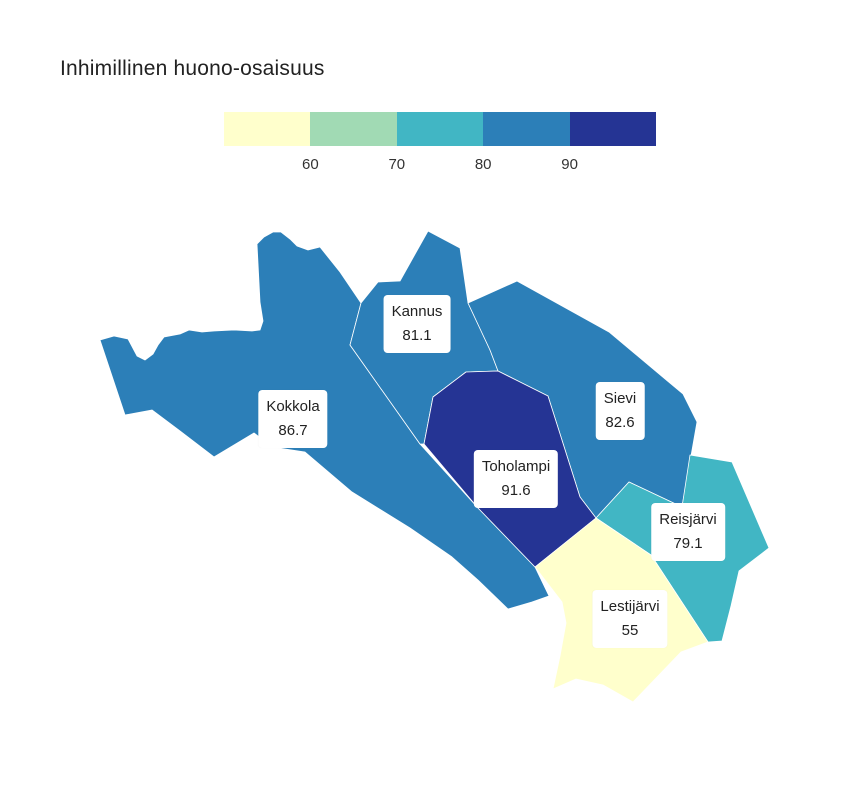  What do you see at coordinates (620, 398) in the screenshot?
I see `municipality-name: Sievi` at bounding box center [620, 398].